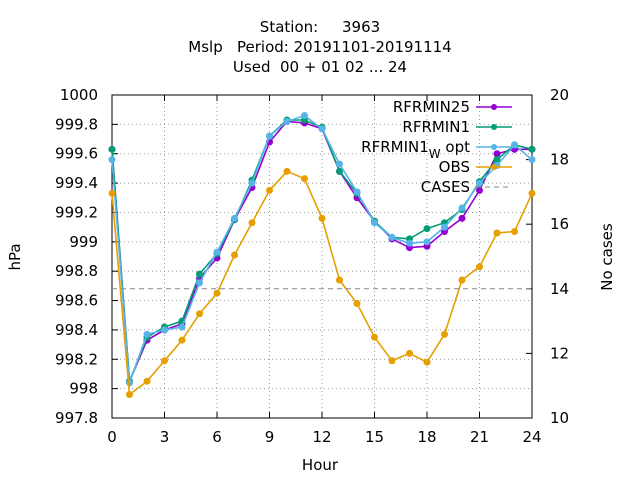 The width and height of the screenshot is (640, 480). Describe the element at coordinates (76, 124) in the screenshot. I see `y-tick-label: 999.8` at that location.